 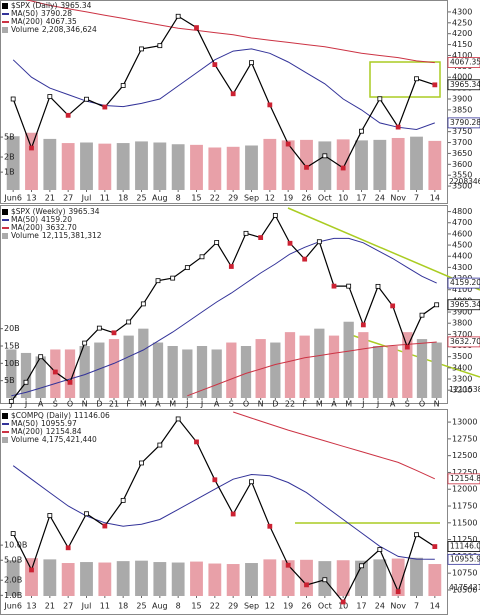 I want to click on y-tick-label: 13000, so click(x=464, y=422).